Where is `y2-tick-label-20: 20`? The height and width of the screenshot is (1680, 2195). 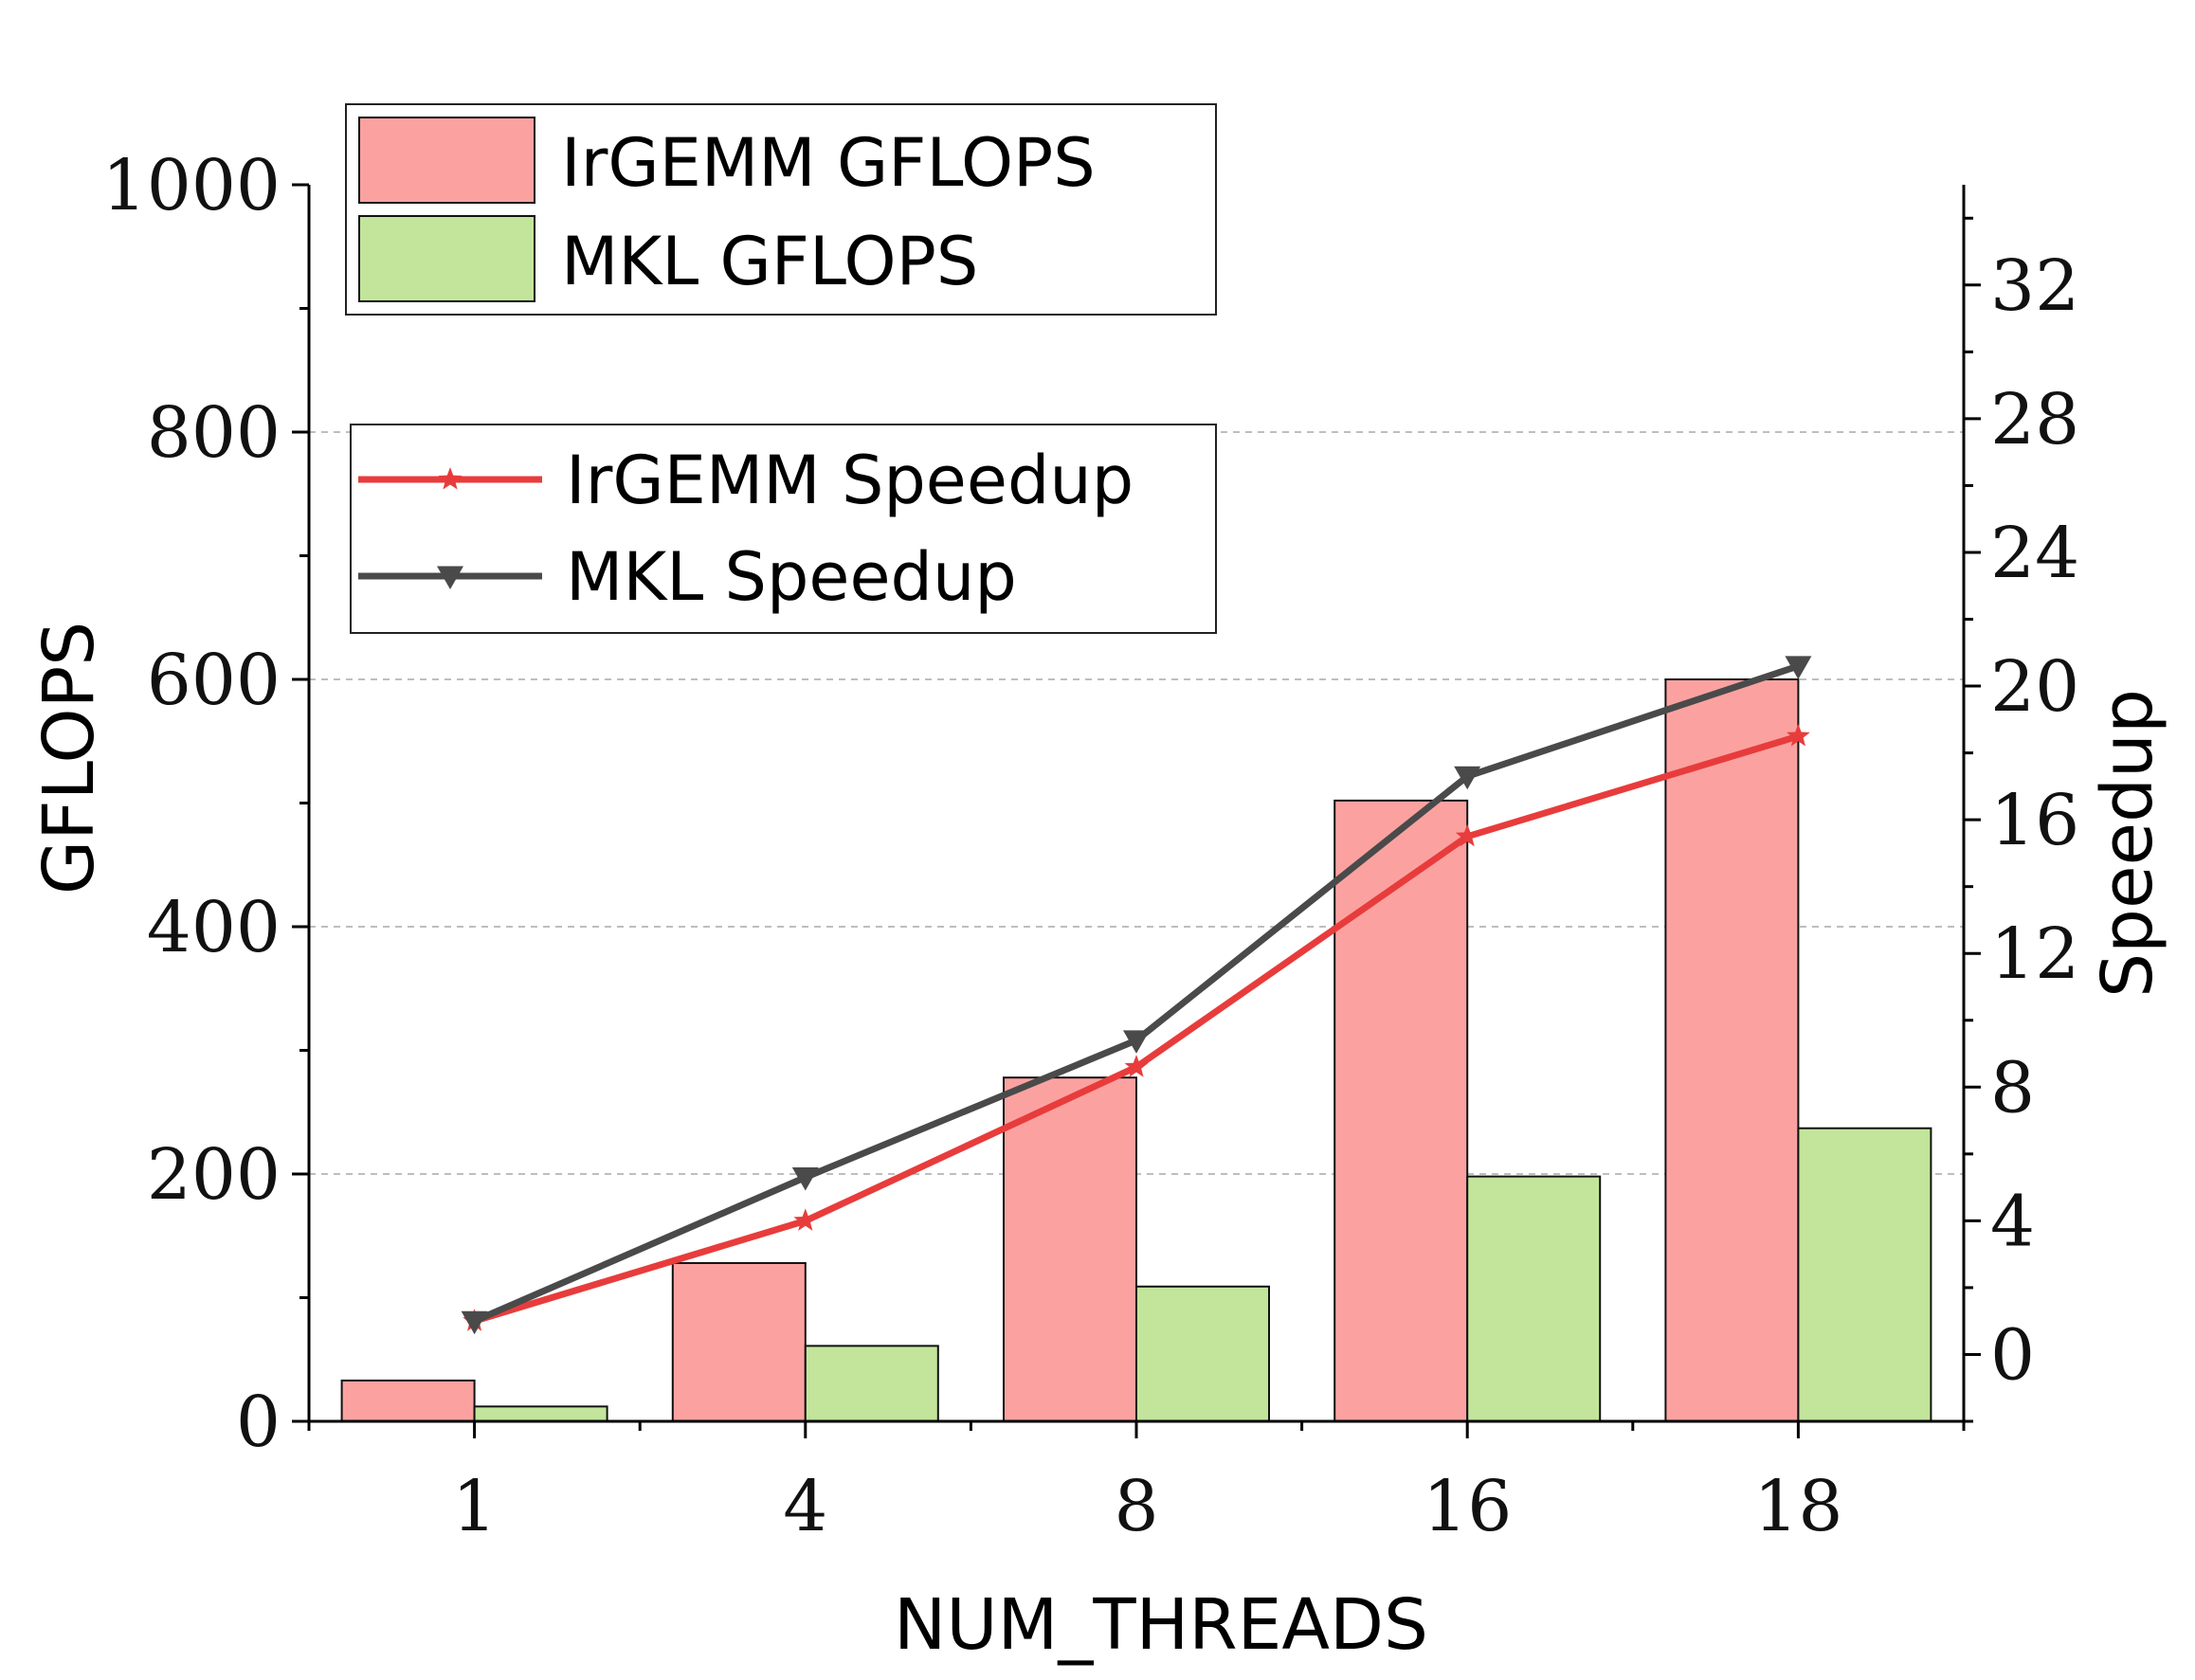 y2-tick-label-20: 20 is located at coordinates (2034, 687).